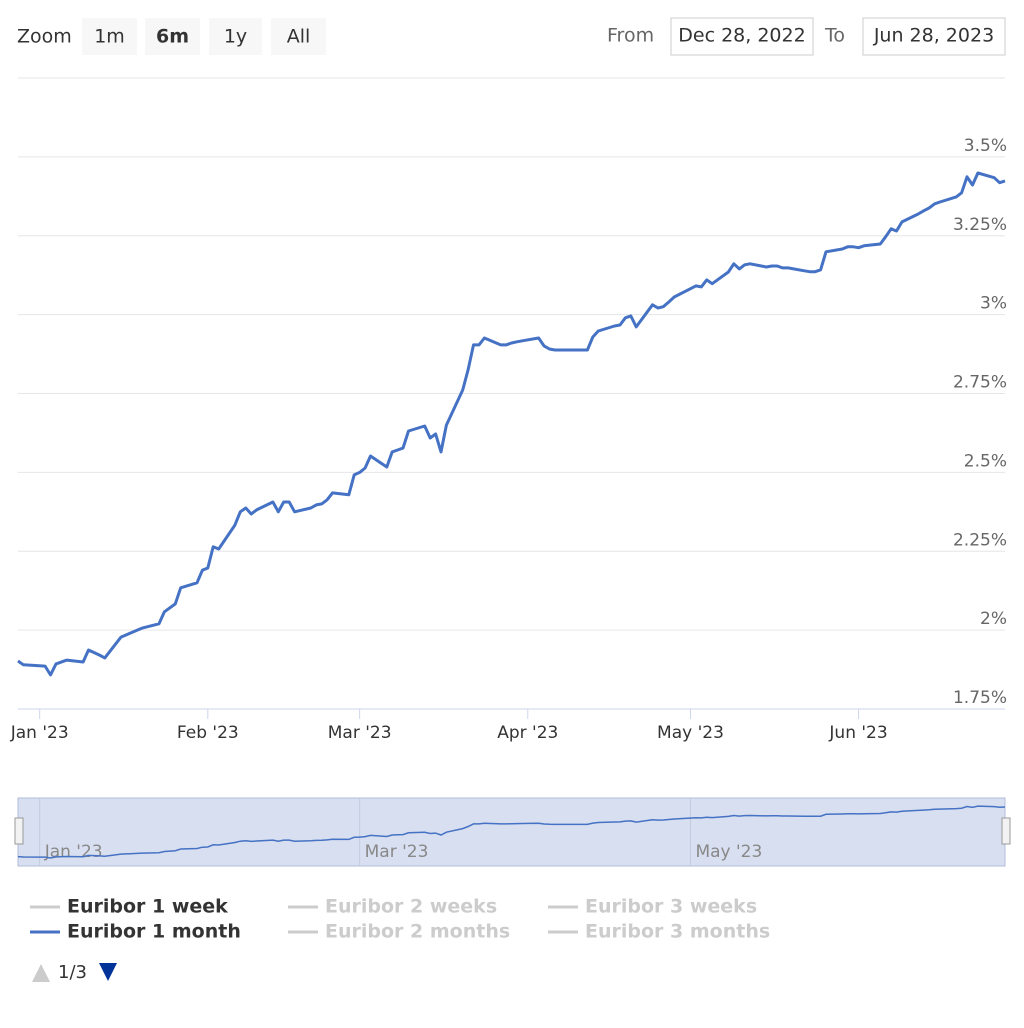  Describe the element at coordinates (44, 37) in the screenshot. I see `zoom-label: Zoom` at that location.